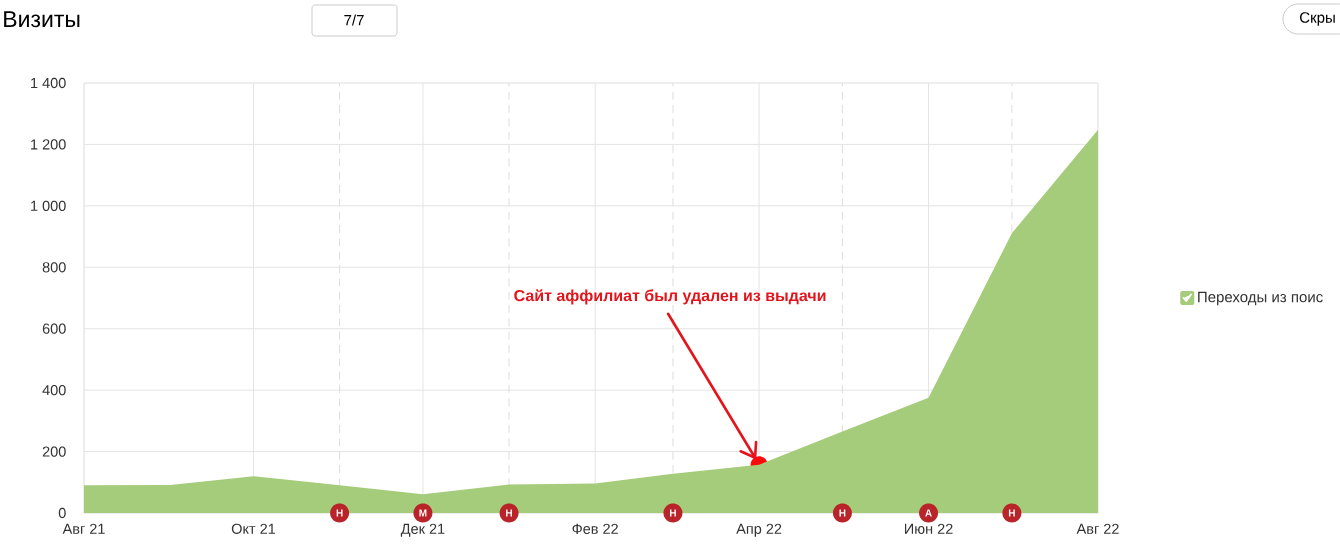  Describe the element at coordinates (422, 530) in the screenshot. I see `x-tick-label: Дек 21` at that location.